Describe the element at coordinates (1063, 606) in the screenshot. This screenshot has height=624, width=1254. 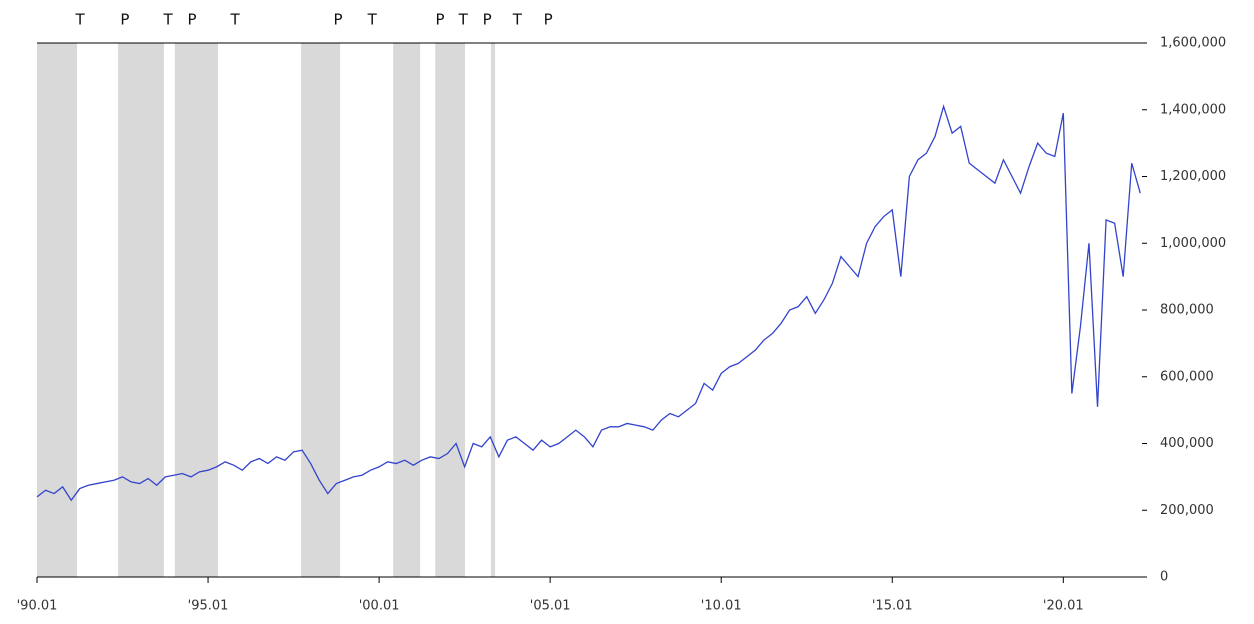
I see `x-tick-label: '20.01` at that location.